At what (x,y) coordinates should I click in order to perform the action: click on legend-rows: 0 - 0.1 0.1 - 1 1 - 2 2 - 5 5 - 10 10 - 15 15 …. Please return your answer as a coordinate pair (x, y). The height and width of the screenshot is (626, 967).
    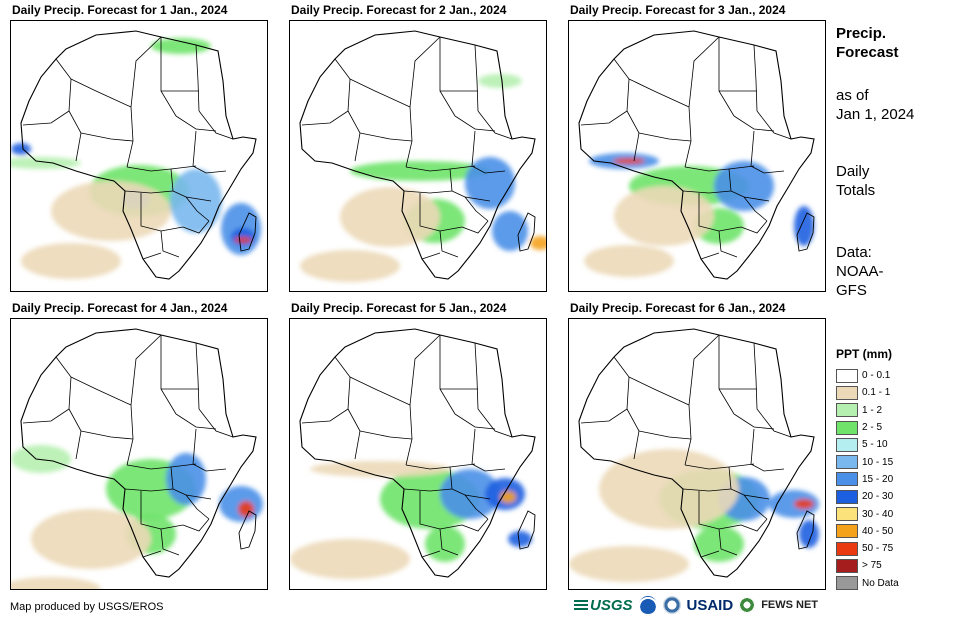
    Looking at the image, I should click on (867, 479).